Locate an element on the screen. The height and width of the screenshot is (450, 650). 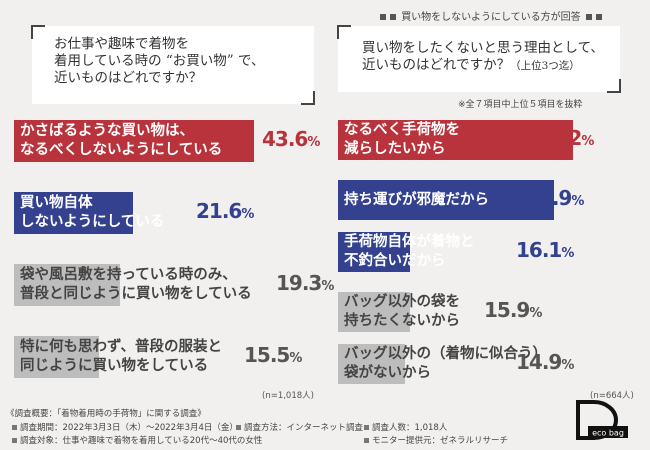
right-sample-size: (n=664人) is located at coordinates (612, 396).